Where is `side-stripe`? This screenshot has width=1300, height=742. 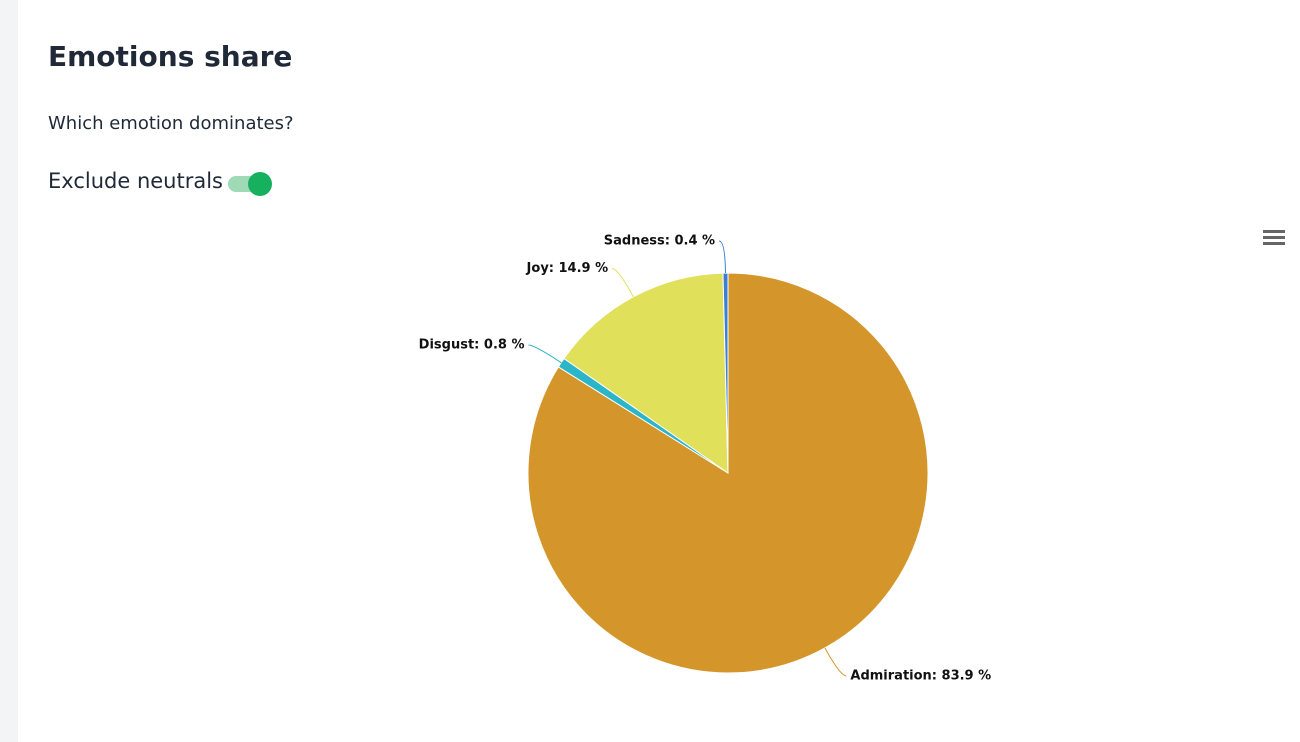
side-stripe is located at coordinates (9, 371).